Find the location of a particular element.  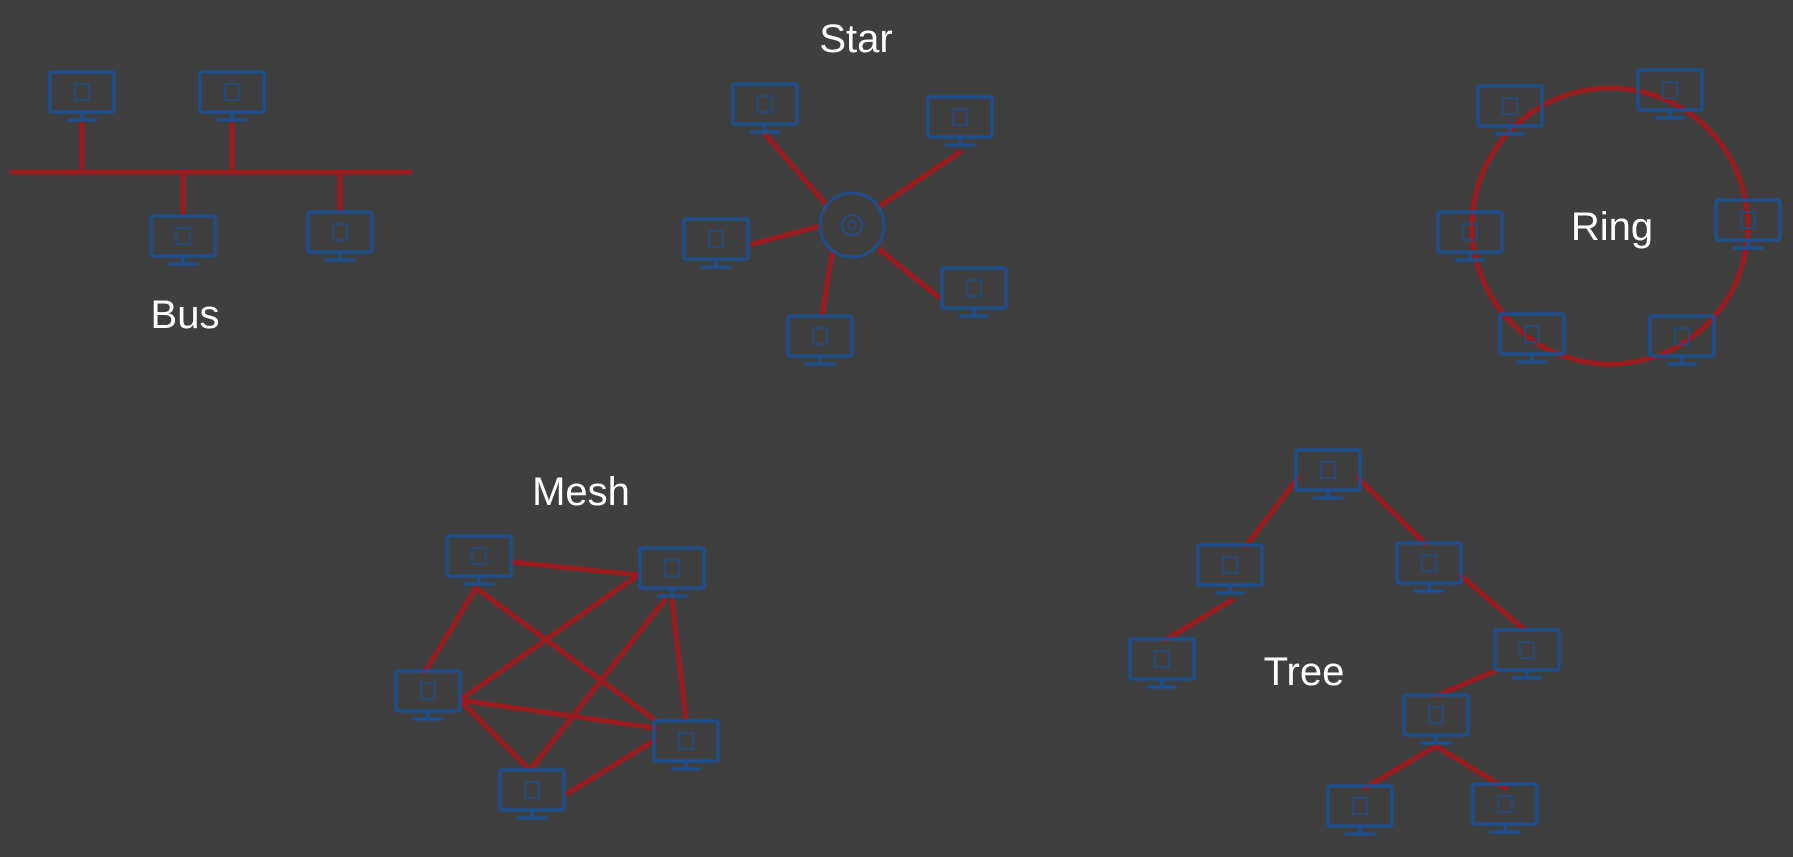

ring-label: Ring is located at coordinates (1612, 227).